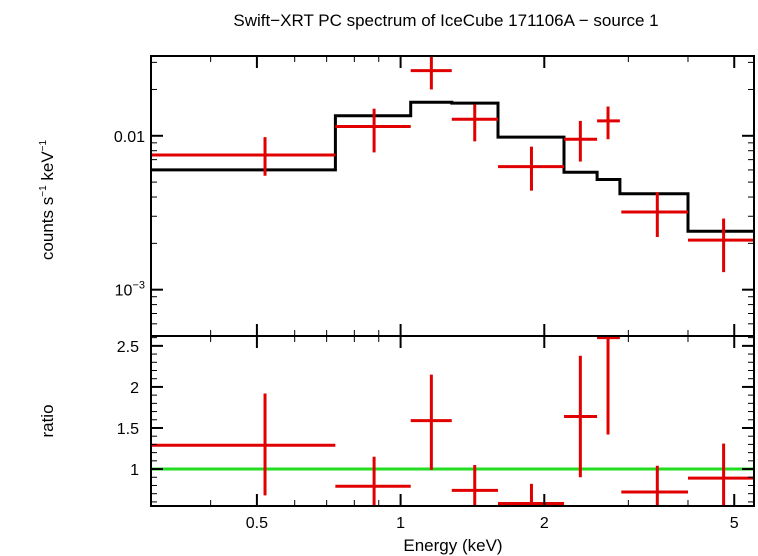 Image resolution: width=758 pixels, height=556 pixels. I want to click on ratio-tick-label: 2, so click(134, 388).